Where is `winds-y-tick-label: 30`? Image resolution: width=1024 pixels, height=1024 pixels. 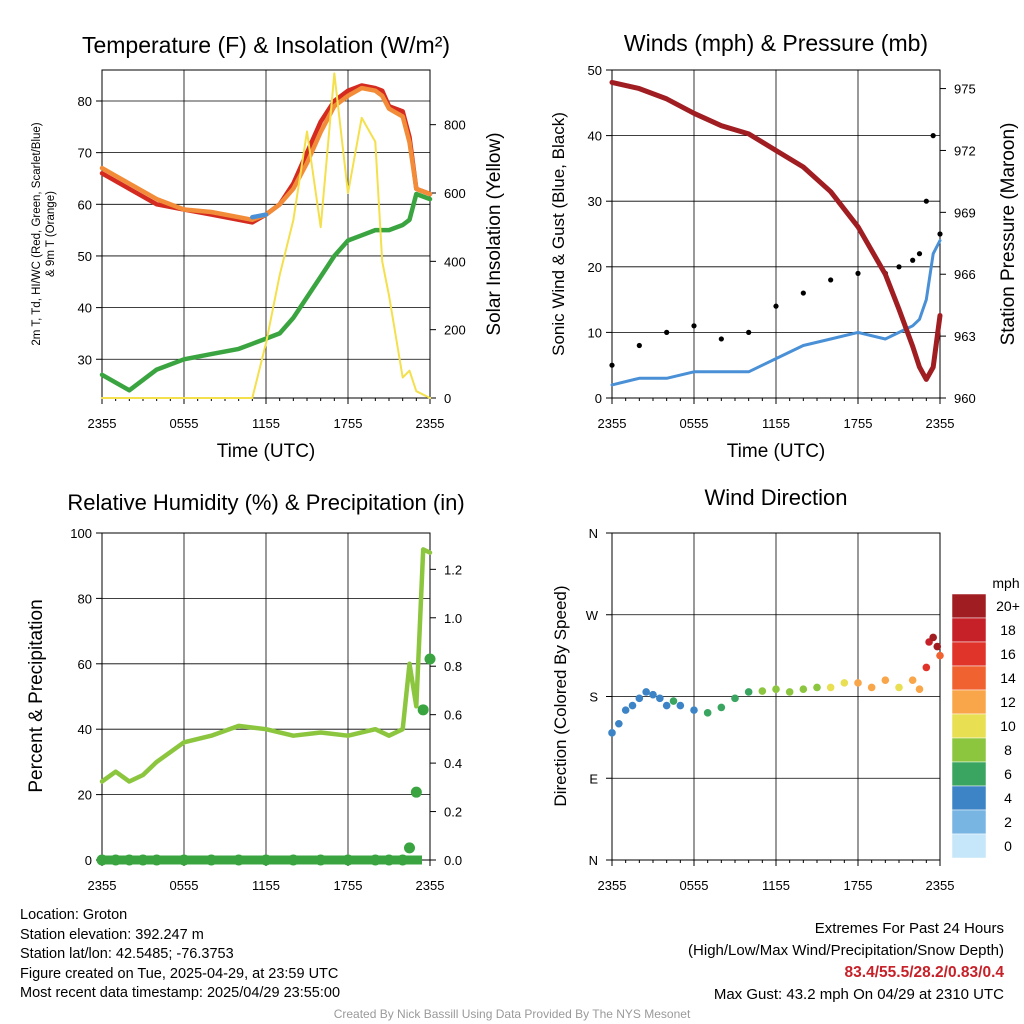 winds-y-tick-label: 30 is located at coordinates (595, 201).